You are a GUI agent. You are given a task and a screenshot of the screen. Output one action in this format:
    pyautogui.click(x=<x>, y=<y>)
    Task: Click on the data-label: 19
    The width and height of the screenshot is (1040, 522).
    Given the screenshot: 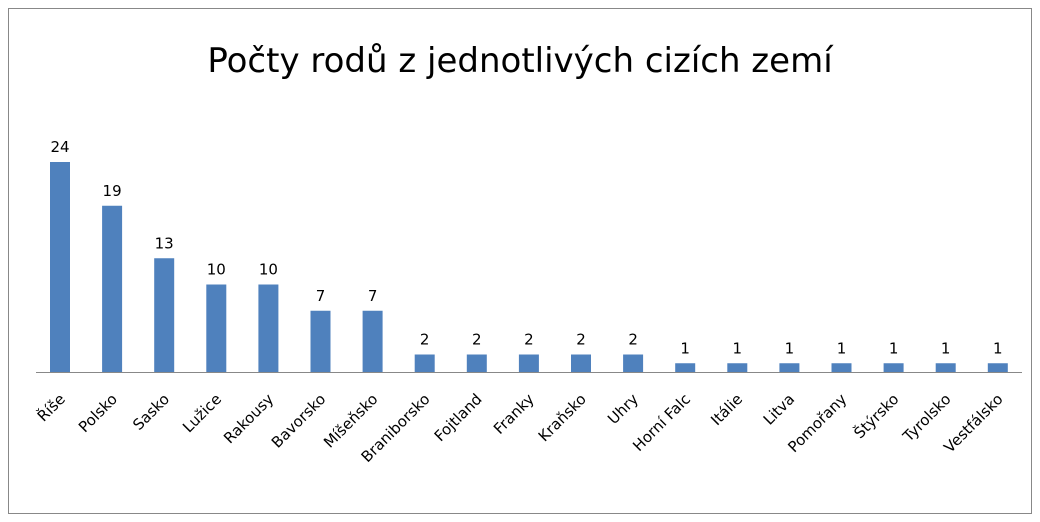 What is the action you would take?
    pyautogui.click(x=112, y=191)
    